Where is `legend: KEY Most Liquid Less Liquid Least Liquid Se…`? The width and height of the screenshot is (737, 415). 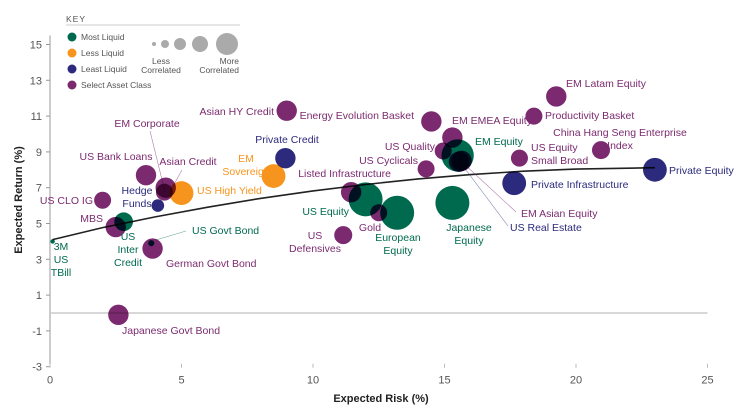 legend: KEY Most Liquid Less Liquid Least Liquid Se… is located at coordinates (153, 52).